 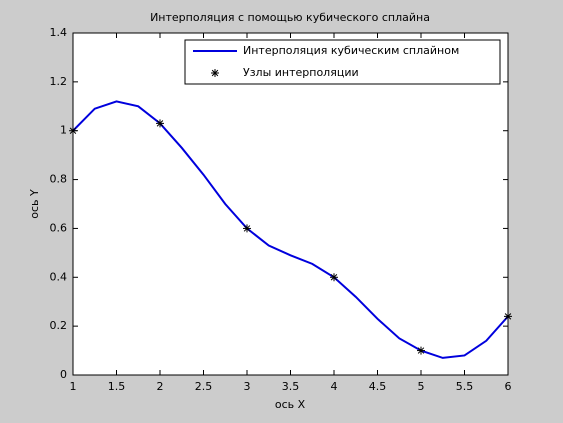 I want to click on y-tick-label: 1.2, so click(x=59, y=81).